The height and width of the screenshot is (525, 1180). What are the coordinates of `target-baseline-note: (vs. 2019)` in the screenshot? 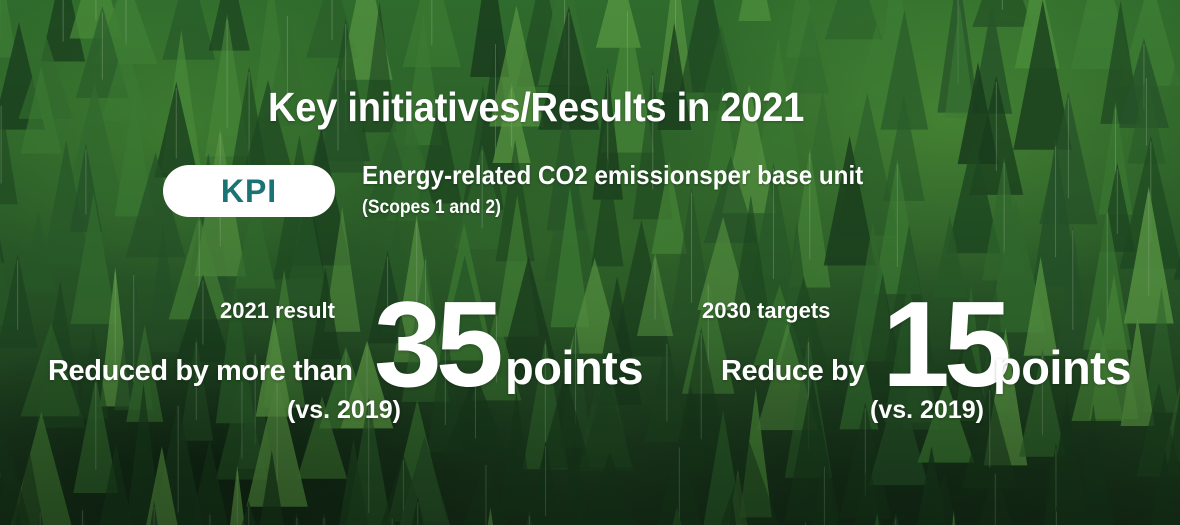 It's located at (927, 410).